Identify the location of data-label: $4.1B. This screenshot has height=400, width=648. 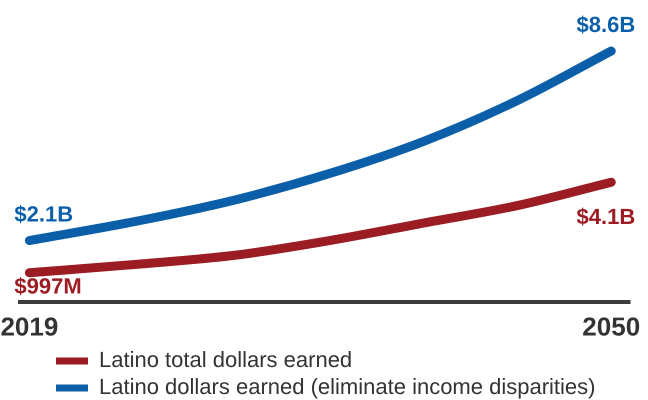
(606, 217).